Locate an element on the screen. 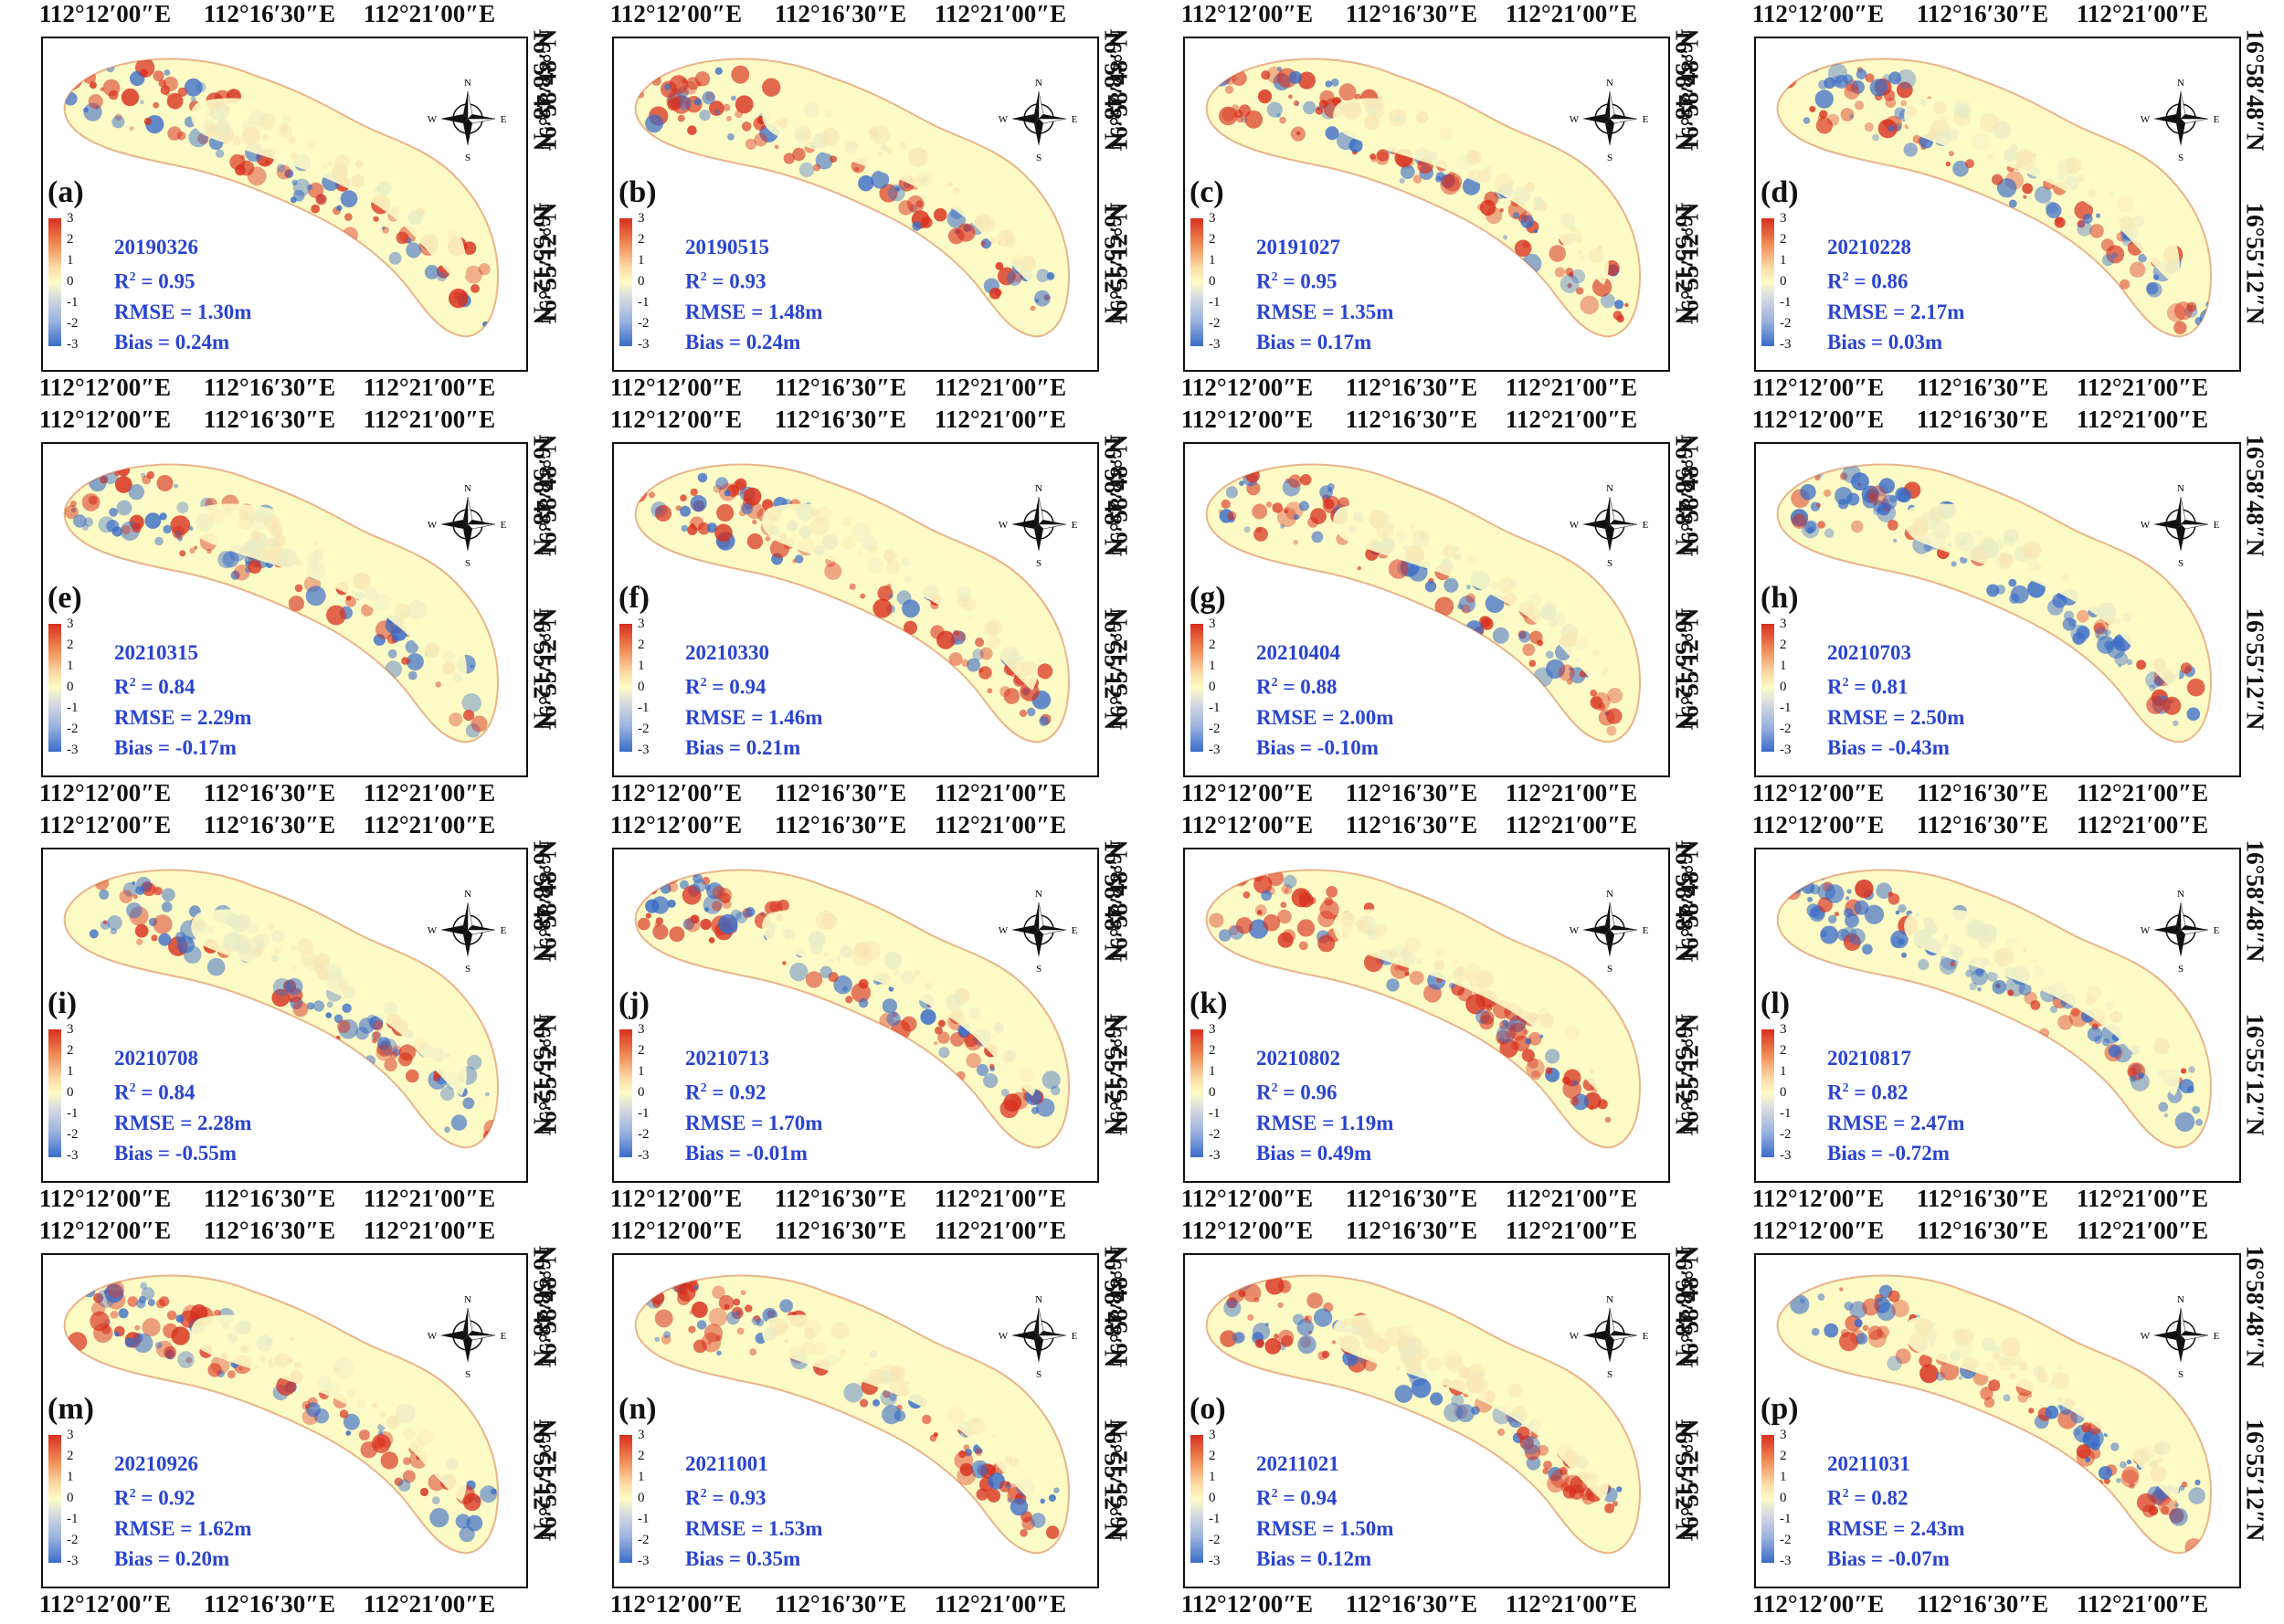 The image size is (2284, 1624). lon-tick-top: 112°12′00″E is located at coordinates (1818, 1231).